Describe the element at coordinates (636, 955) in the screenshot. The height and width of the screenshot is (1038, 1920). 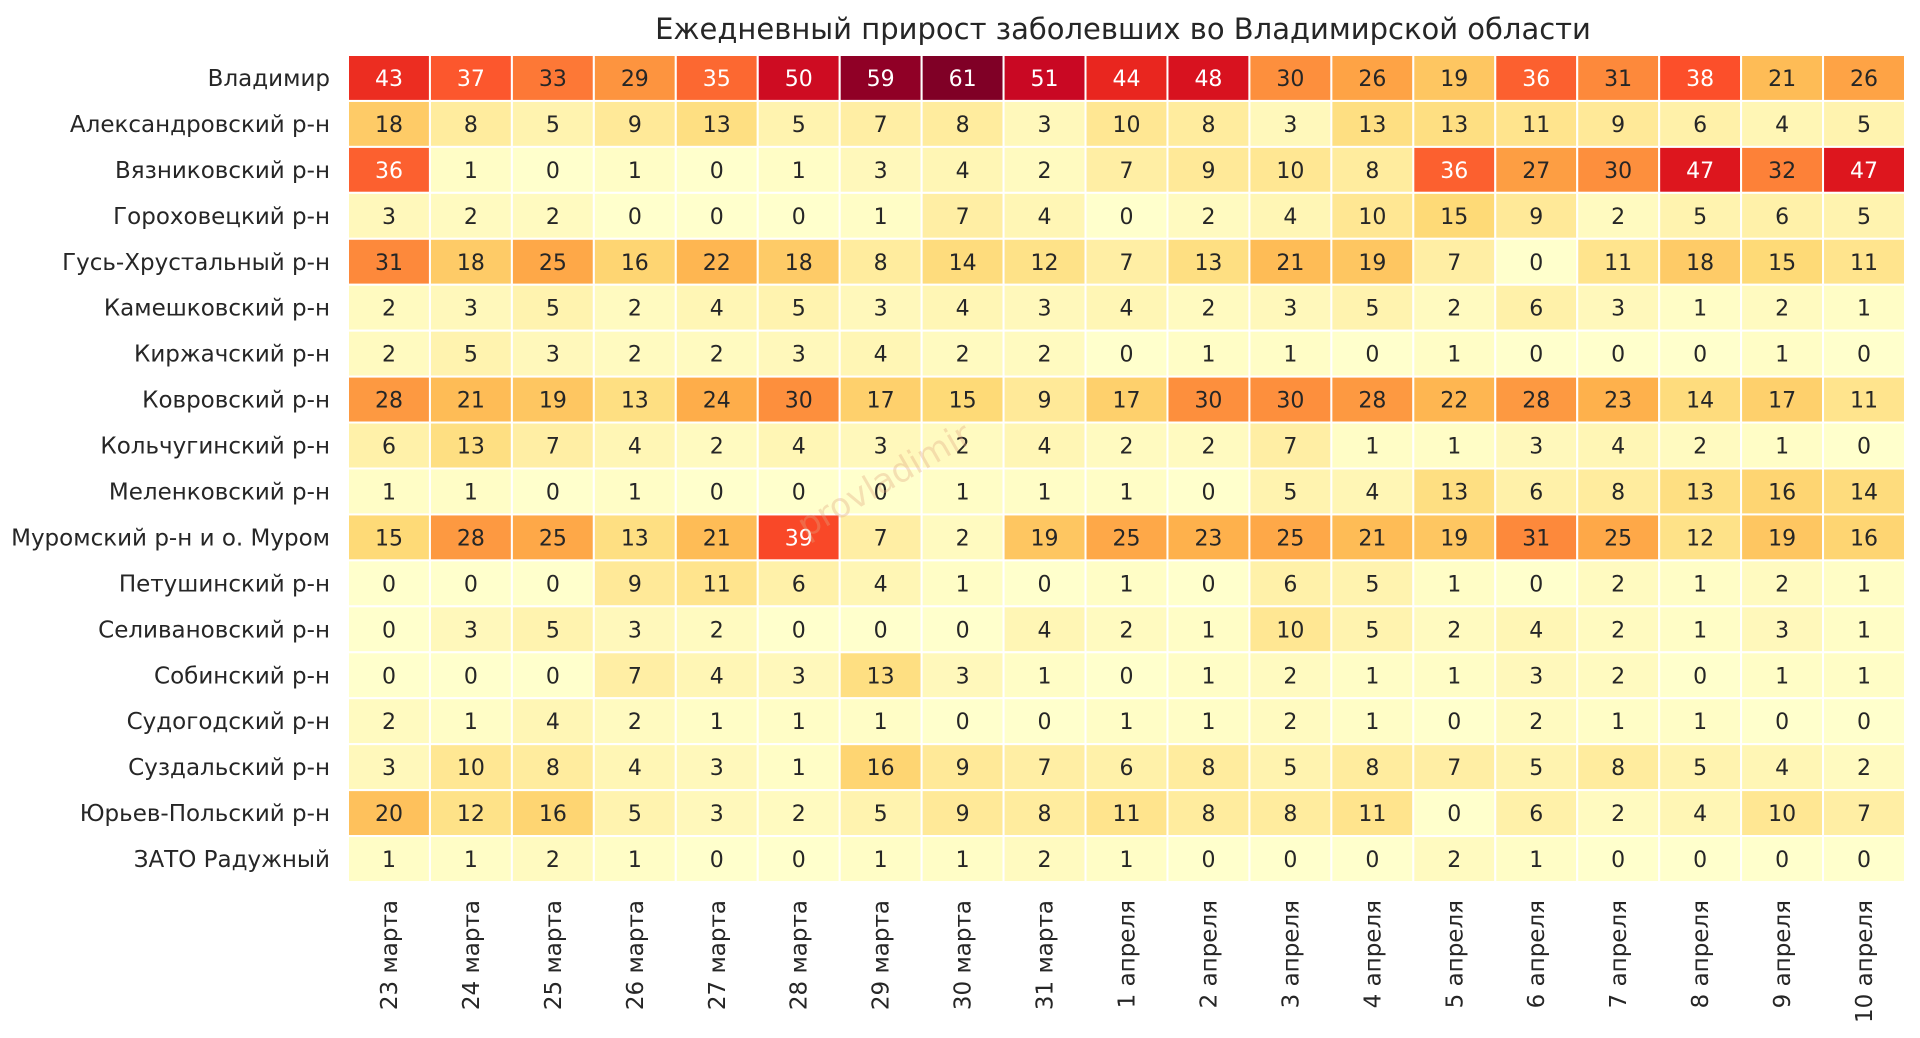
I see `column-label: 26 марта` at that location.